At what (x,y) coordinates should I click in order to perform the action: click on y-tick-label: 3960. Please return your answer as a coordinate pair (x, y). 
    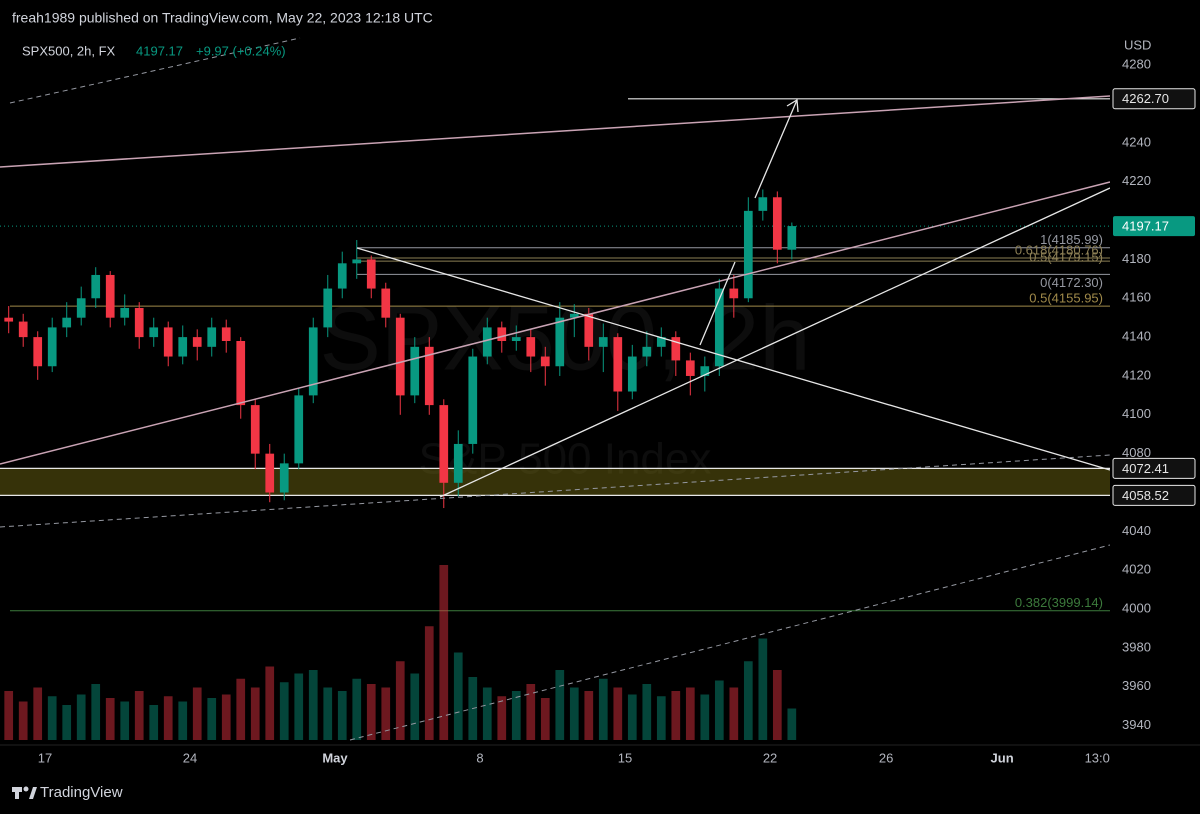
    Looking at the image, I should click on (1136, 685).